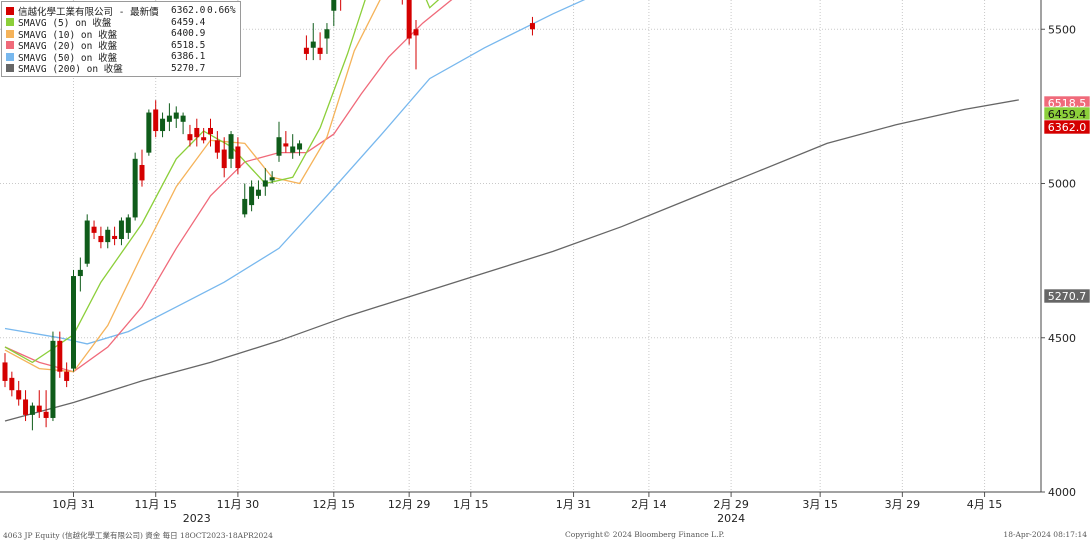  What do you see at coordinates (88, 12) in the screenshot?
I see `legend-label: 信越化學工業有限公司 - 最新價` at bounding box center [88, 12].